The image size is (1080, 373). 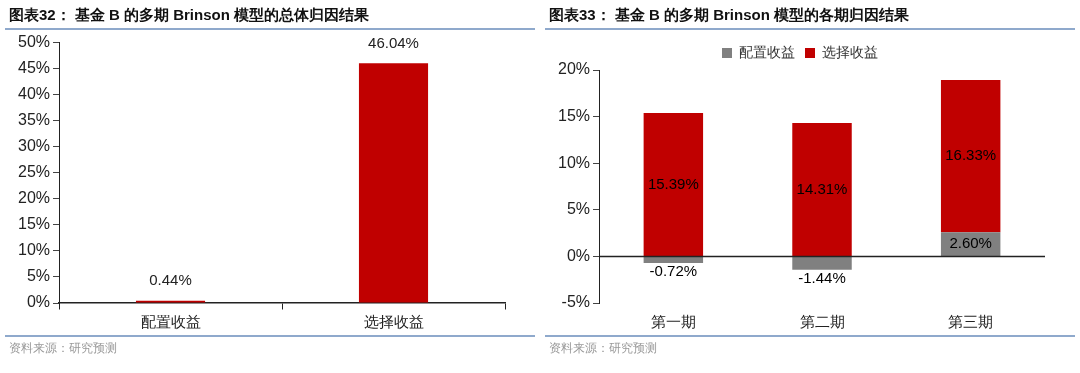 What do you see at coordinates (673, 271) in the screenshot?
I see `data-label: -0.72%` at bounding box center [673, 271].